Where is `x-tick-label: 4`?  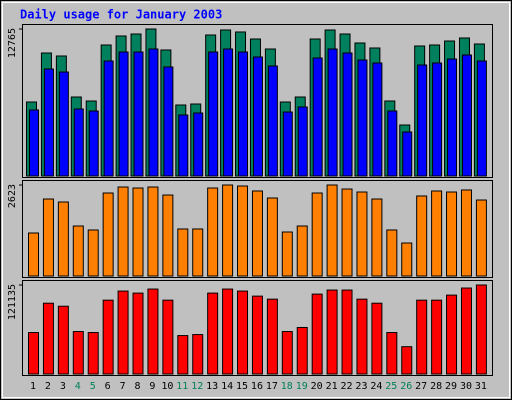
x-tick-label: 4 is located at coordinates (78, 386).